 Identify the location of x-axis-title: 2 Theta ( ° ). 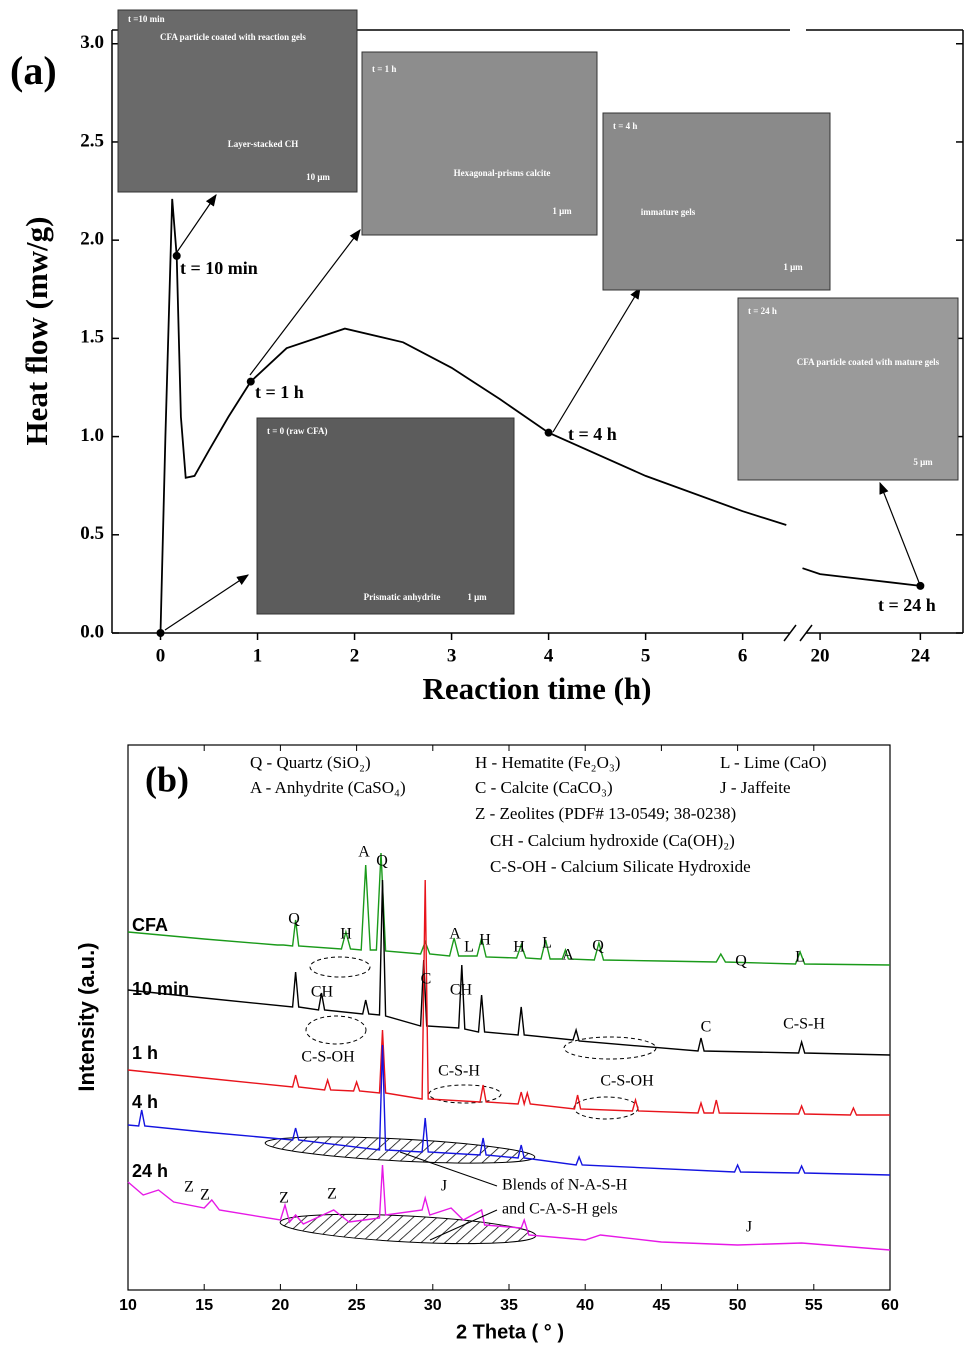
(510, 1332).